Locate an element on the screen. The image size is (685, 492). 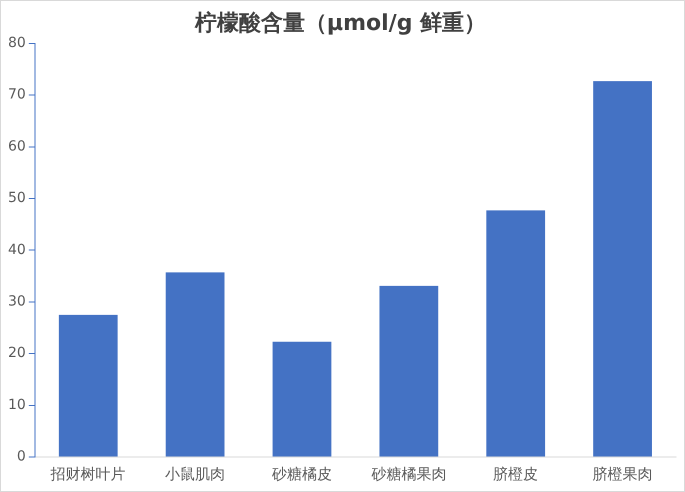
x-tick-label: 小鼠肌肉 is located at coordinates (195, 473).